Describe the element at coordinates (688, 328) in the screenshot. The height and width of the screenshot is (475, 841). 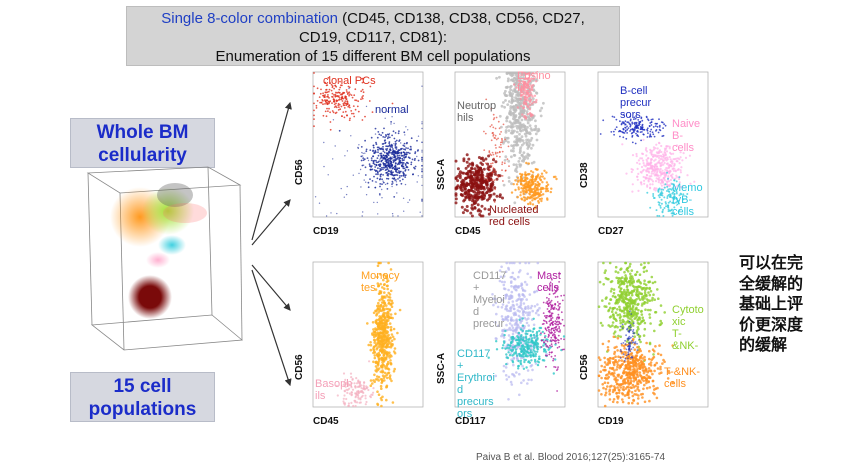
I see `p6-label-cyto: Cytoto xic T- &NK-` at that location.